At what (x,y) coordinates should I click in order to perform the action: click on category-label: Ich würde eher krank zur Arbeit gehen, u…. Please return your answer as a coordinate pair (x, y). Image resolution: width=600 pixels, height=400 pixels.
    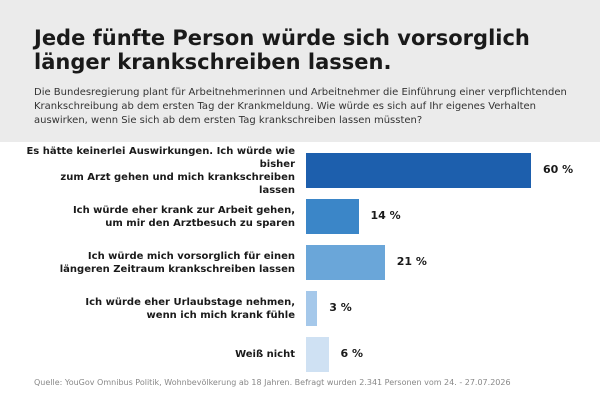
    Looking at the image, I should click on (183, 216).